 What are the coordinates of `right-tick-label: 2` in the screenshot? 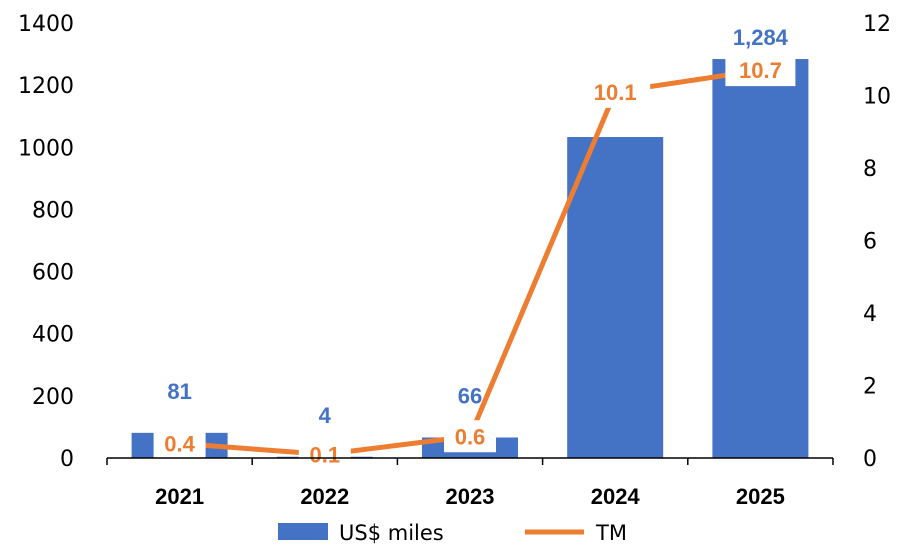 It's located at (870, 387).